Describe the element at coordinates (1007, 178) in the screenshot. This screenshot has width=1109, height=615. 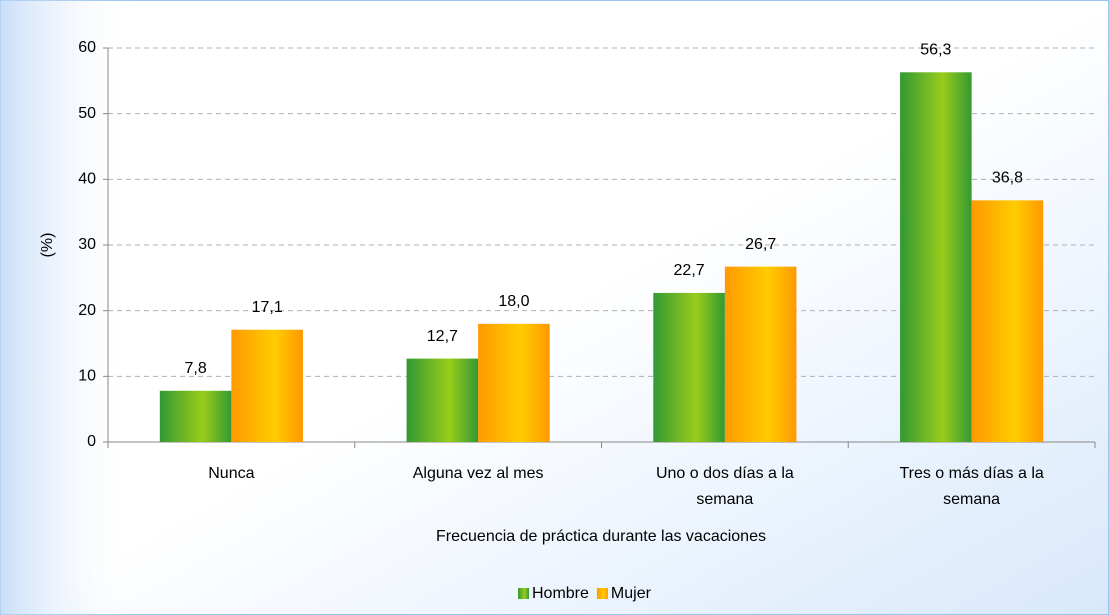
I see `data-label: 36,8` at that location.